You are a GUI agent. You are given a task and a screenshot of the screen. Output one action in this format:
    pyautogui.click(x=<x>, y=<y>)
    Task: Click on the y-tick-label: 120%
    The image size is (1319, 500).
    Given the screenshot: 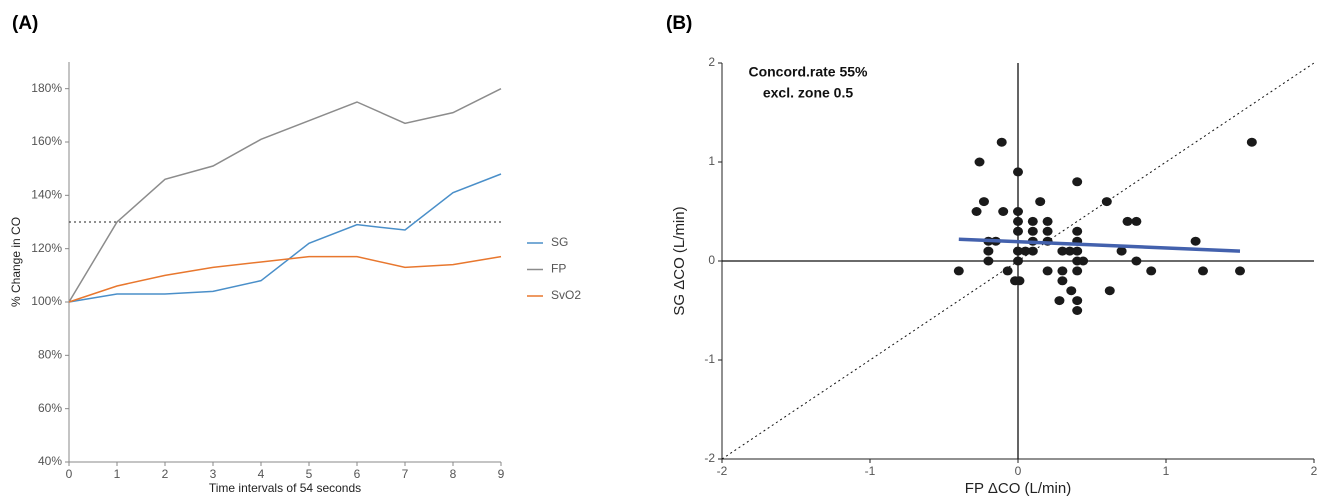 What is the action you would take?
    pyautogui.click(x=46, y=248)
    